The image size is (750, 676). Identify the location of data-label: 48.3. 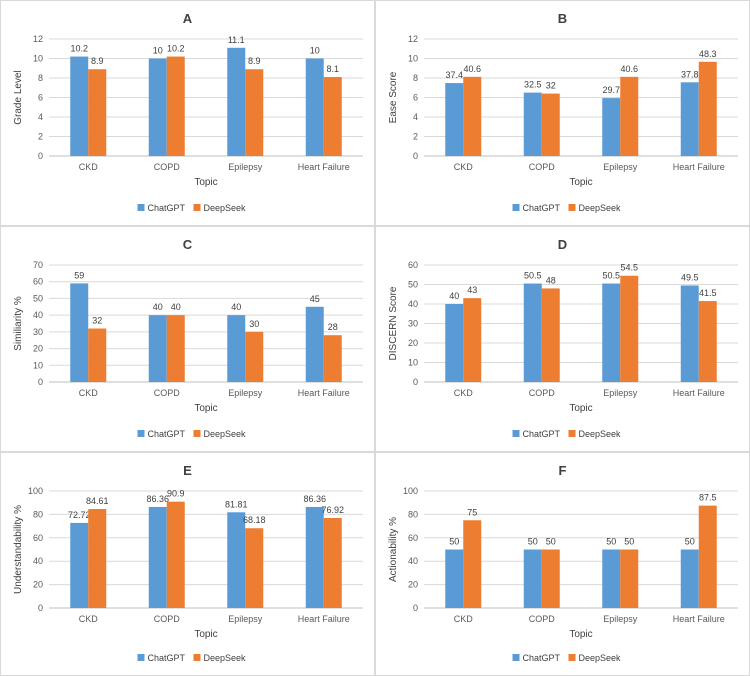
(708, 54).